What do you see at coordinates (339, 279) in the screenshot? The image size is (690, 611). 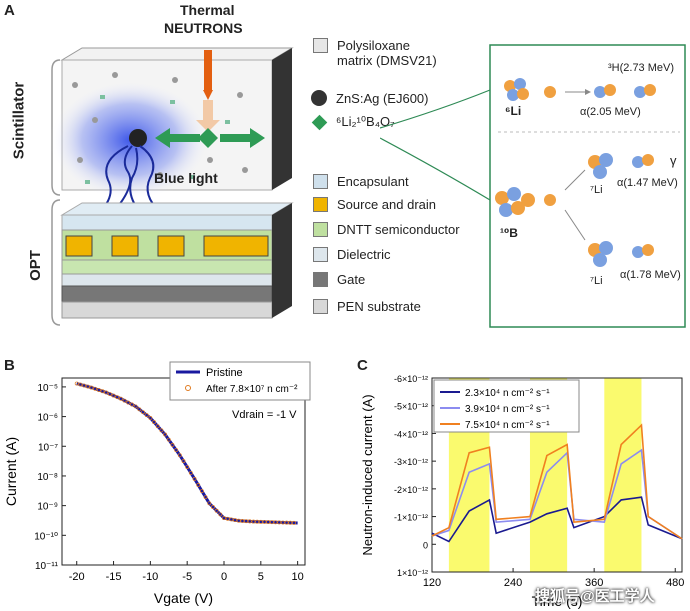 I see `legend-item-gate: Gate` at bounding box center [339, 279].